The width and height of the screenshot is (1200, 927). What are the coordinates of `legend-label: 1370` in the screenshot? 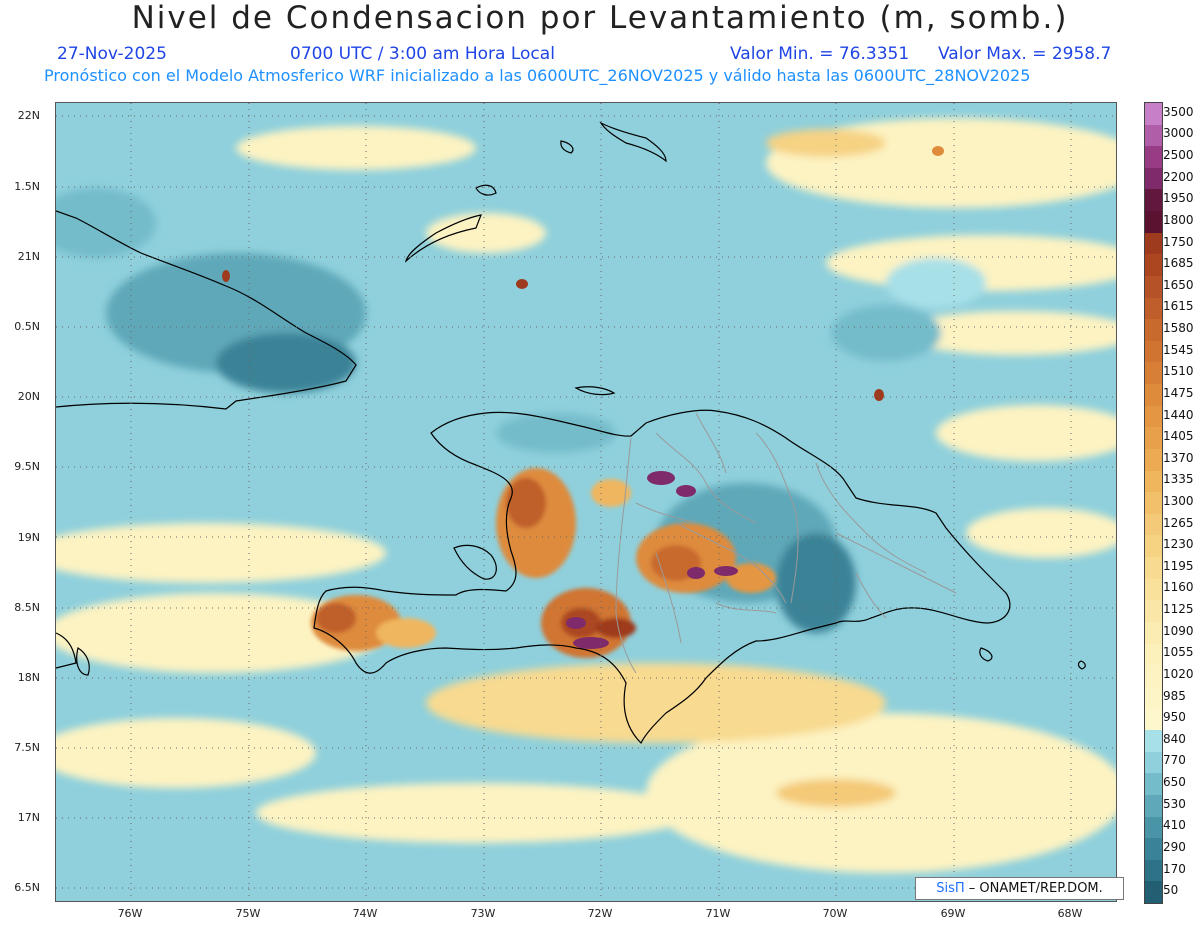 It's located at (1178, 457).